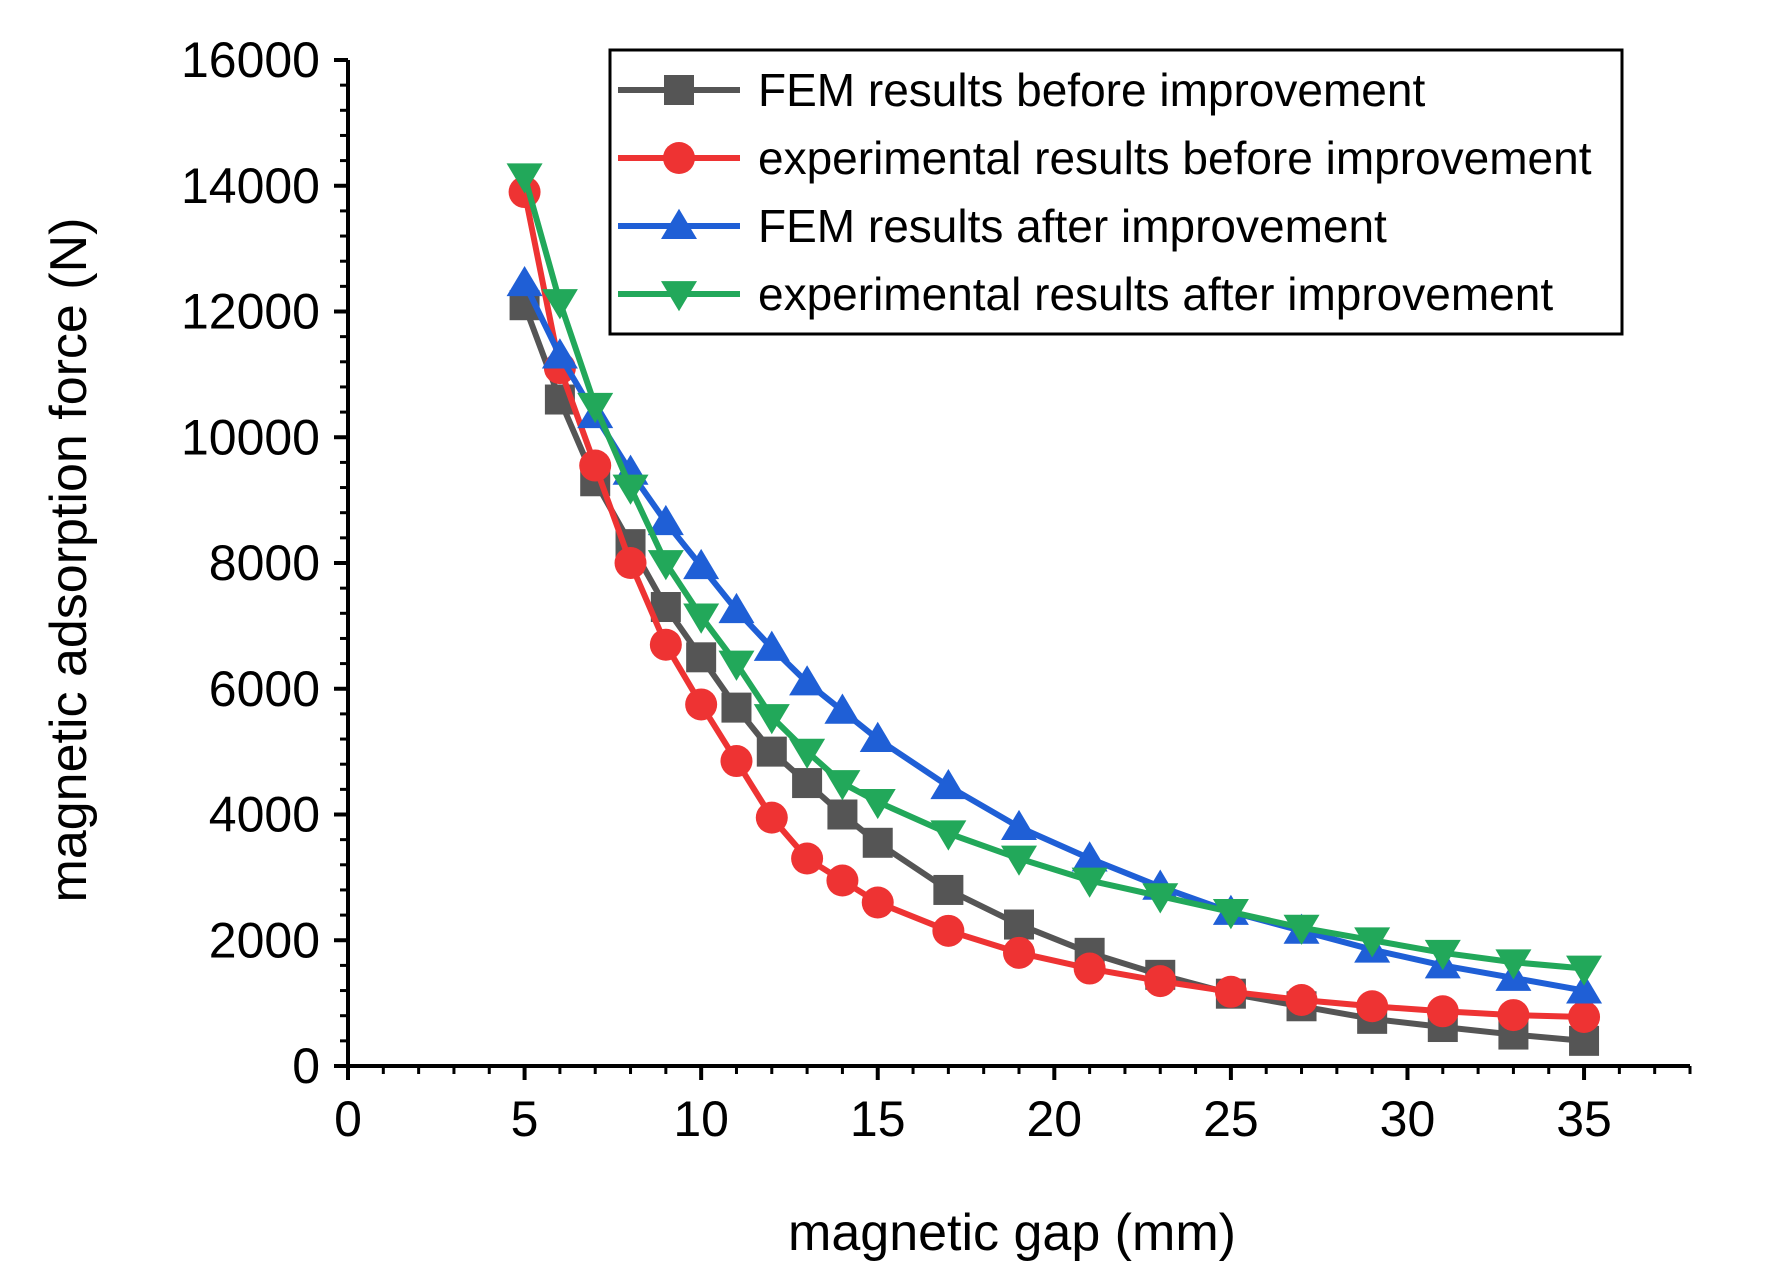 The image size is (1768, 1284). What do you see at coordinates (679, 296) in the screenshot?
I see `legend-item-4-marker` at bounding box center [679, 296].